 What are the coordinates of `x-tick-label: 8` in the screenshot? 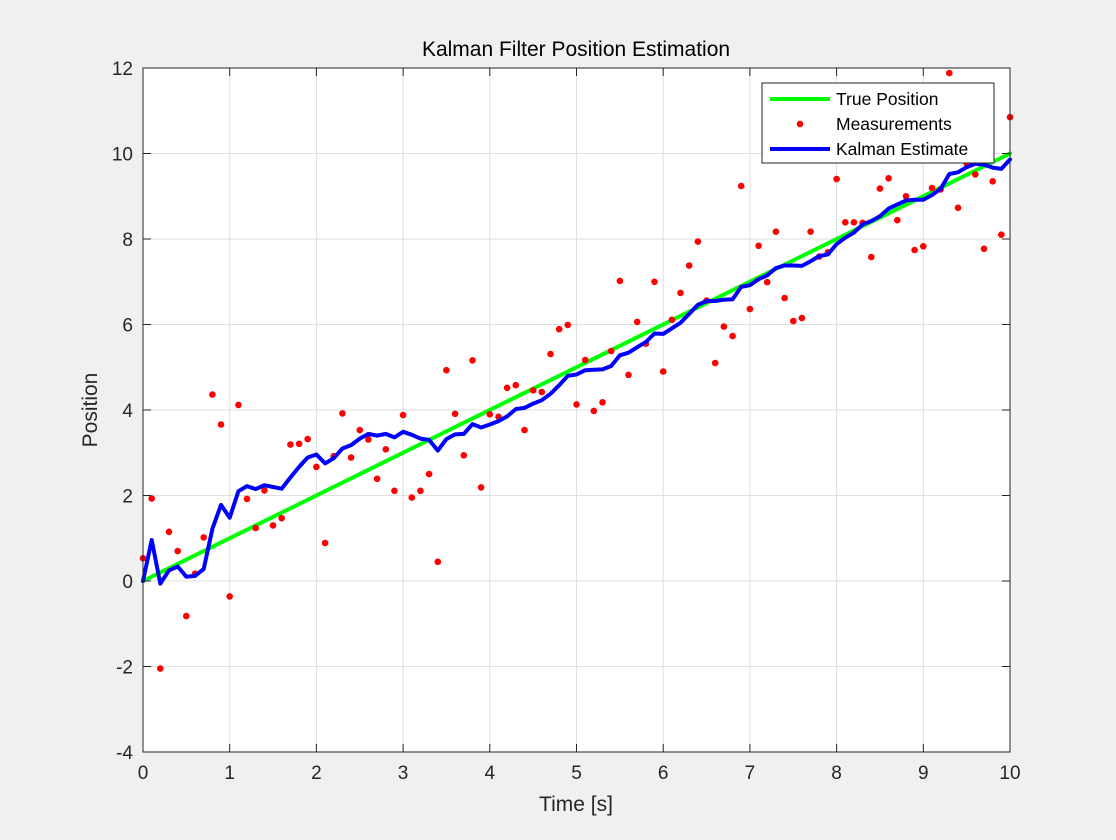 It's located at (836, 773).